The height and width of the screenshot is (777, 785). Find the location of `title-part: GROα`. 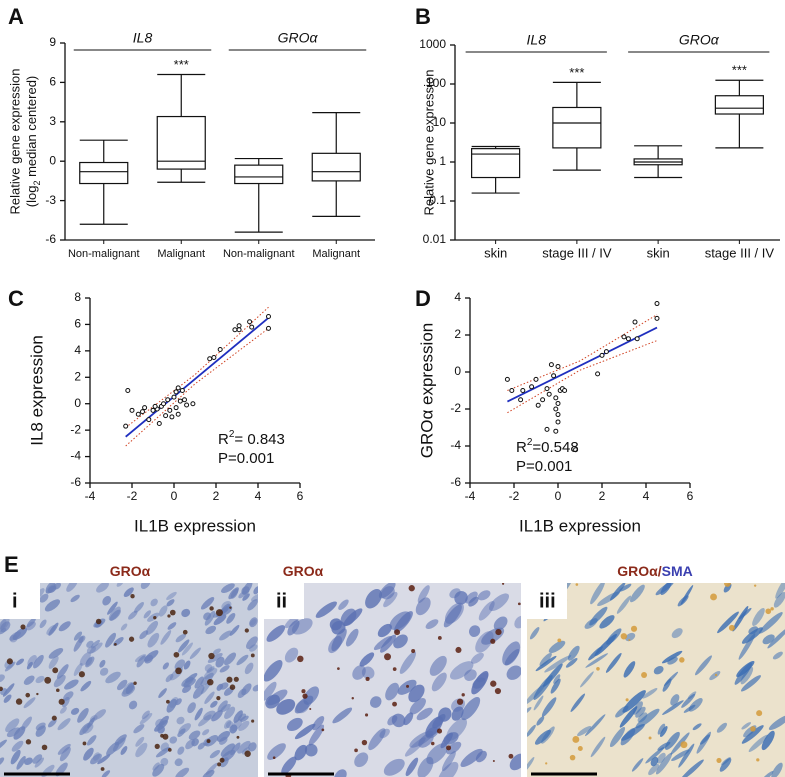

title-part: GROα is located at coordinates (130, 571).